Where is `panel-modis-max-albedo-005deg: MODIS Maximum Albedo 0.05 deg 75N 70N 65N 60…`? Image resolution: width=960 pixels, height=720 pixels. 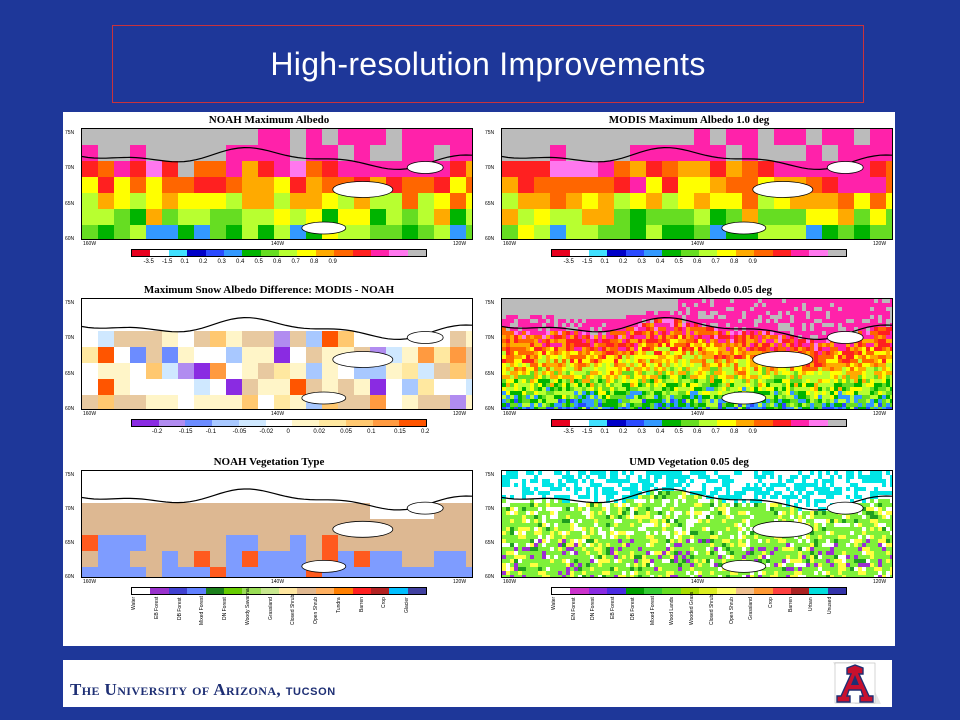 panel-modis-max-albedo-005deg: MODIS Maximum Albedo 0.05 deg 75N 70N 65N 60… is located at coordinates (689, 366).